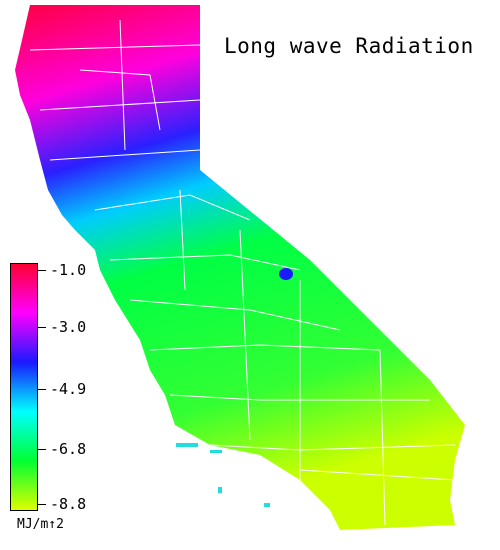 Image resolution: width=500 pixels, height=550 pixels. What do you see at coordinates (68, 327) in the screenshot?
I see `legend-tick-label: -3.0` at bounding box center [68, 327].